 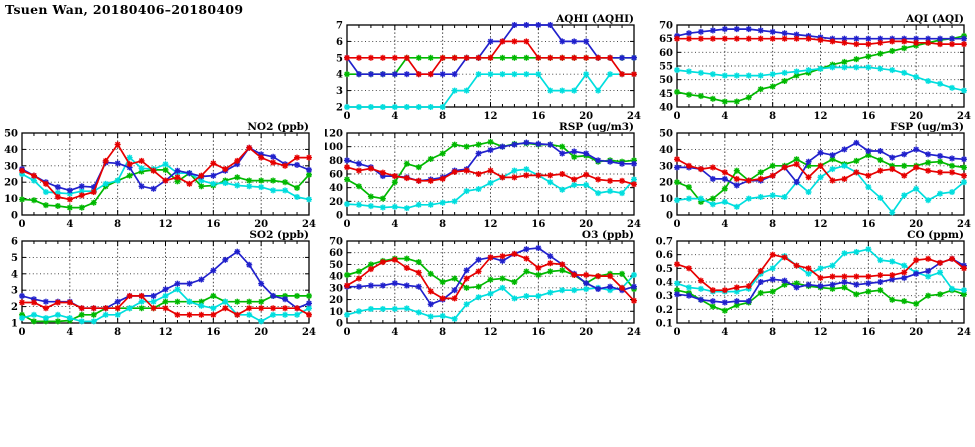 I want to click on svg-text: CO (ppm), so click(x=935, y=235).